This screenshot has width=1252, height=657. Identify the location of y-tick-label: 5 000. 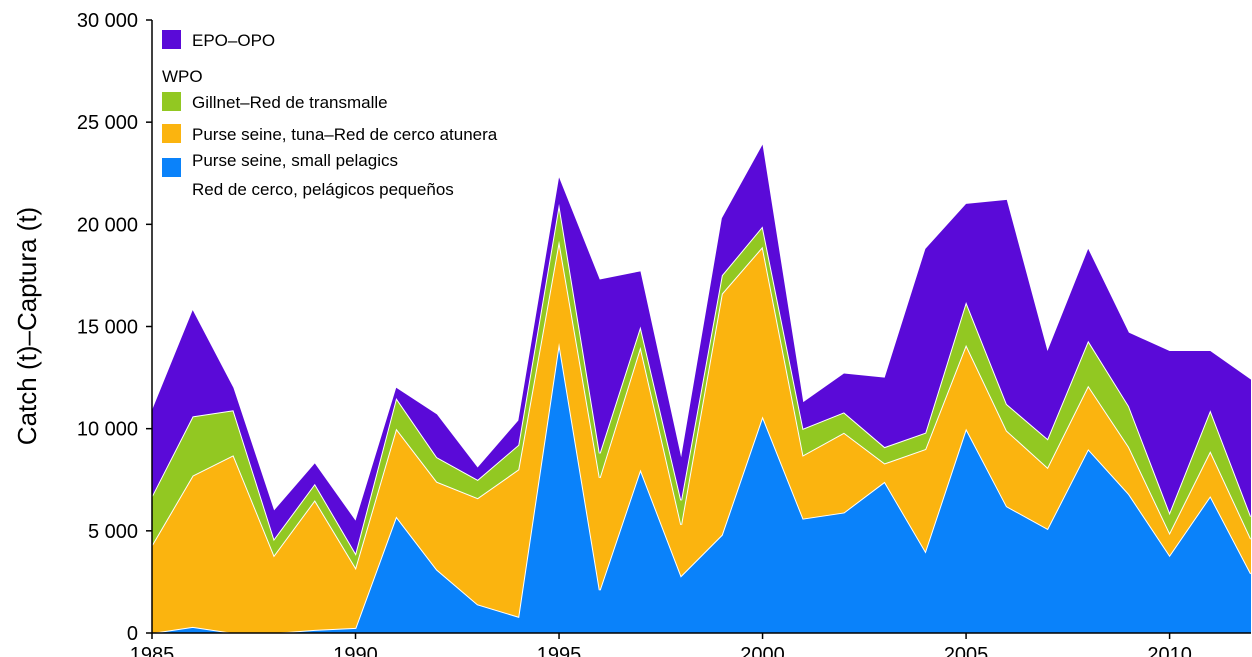
(113, 532).